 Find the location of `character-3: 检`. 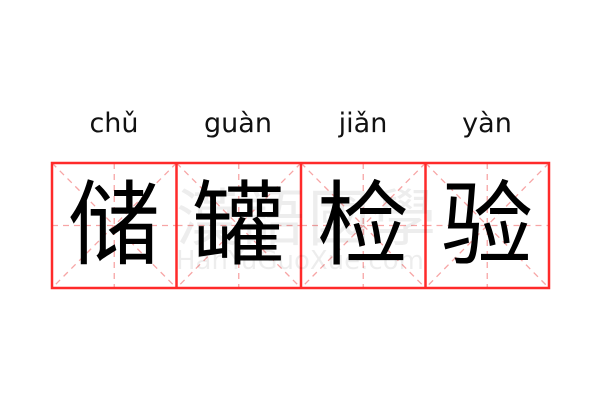

character-3: 检 is located at coordinates (362, 225).